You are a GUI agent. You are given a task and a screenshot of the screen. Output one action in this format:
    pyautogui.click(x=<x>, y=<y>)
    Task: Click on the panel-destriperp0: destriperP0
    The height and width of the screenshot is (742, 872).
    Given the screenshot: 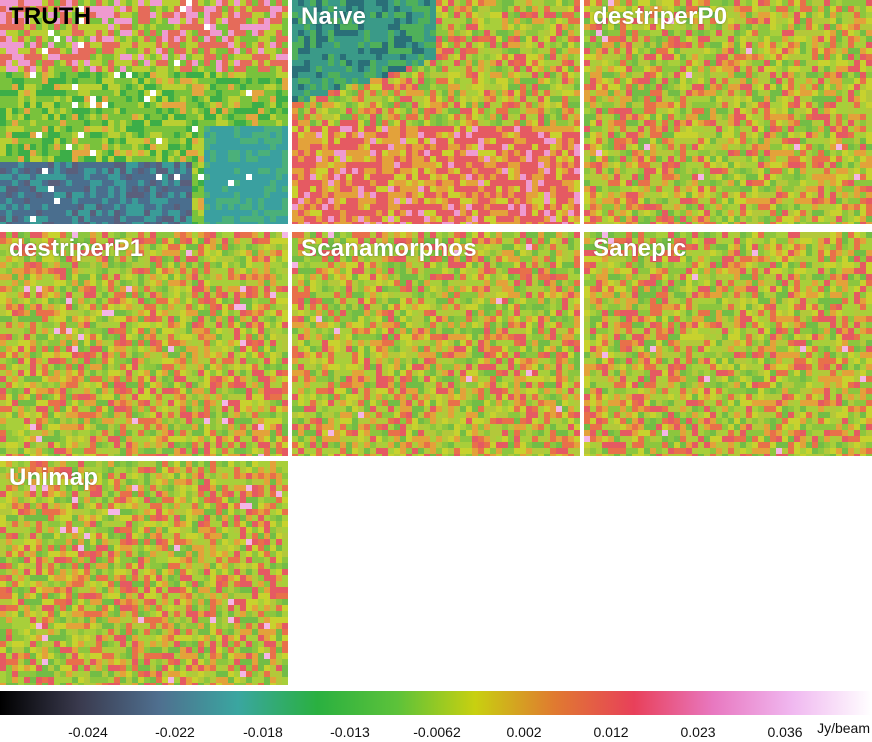 What is the action you would take?
    pyautogui.click(x=728, y=112)
    